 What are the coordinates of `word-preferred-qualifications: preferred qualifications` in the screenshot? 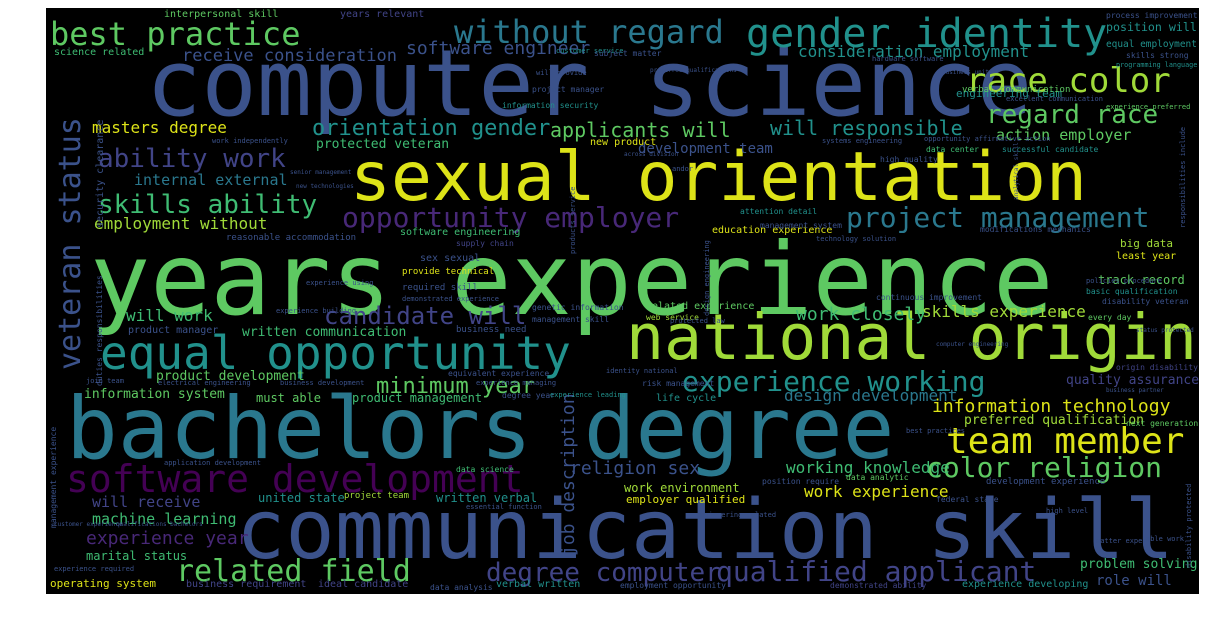 It's located at (693, 70).